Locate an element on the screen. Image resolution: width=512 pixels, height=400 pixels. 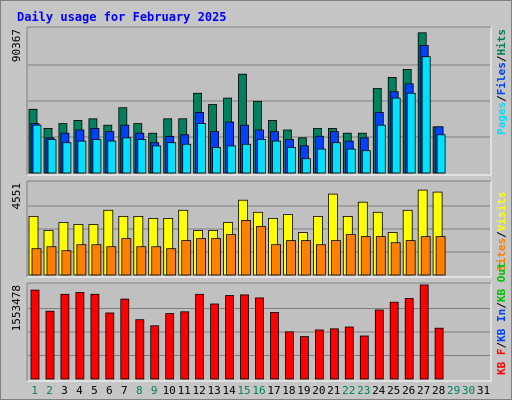
day-label: 16 is located at coordinates (258, 390).